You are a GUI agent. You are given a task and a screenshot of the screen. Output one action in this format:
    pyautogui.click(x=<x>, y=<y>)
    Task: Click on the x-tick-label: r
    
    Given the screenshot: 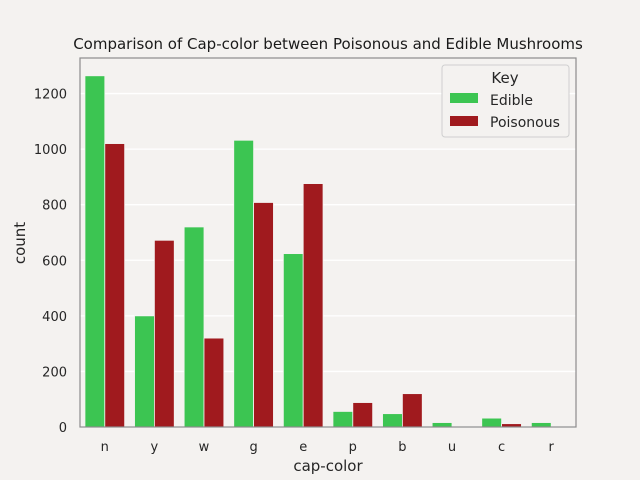 What is the action you would take?
    pyautogui.click(x=552, y=447)
    